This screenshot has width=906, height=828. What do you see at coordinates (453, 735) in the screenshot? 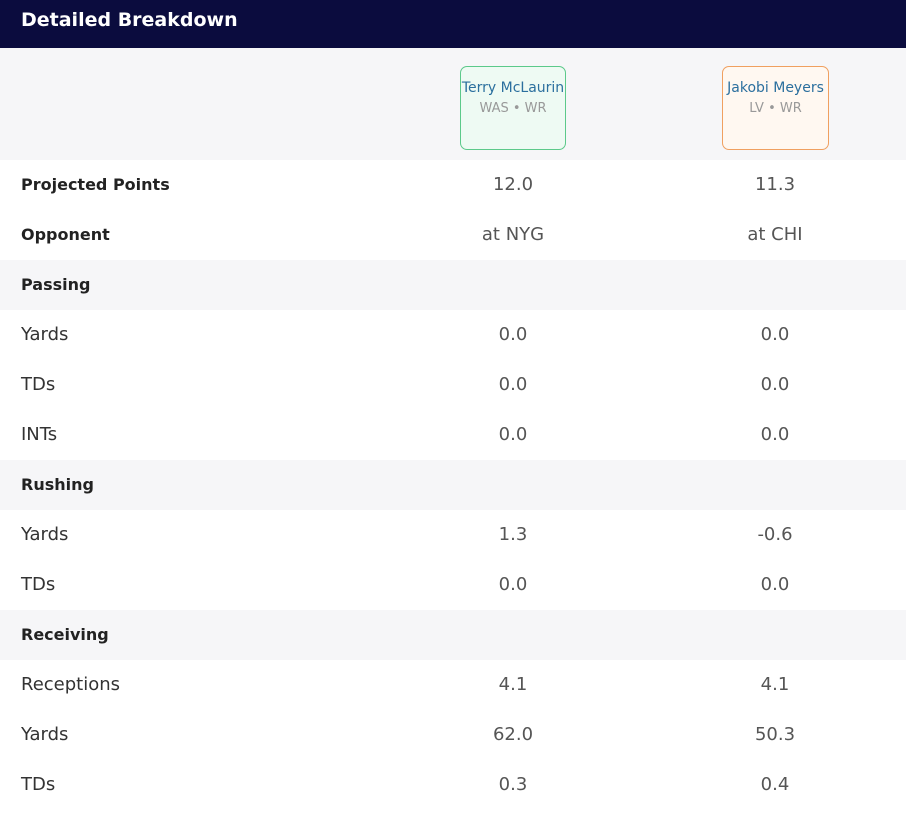
I see `stat-row: Yards 62.0 50.3` at bounding box center [453, 735].